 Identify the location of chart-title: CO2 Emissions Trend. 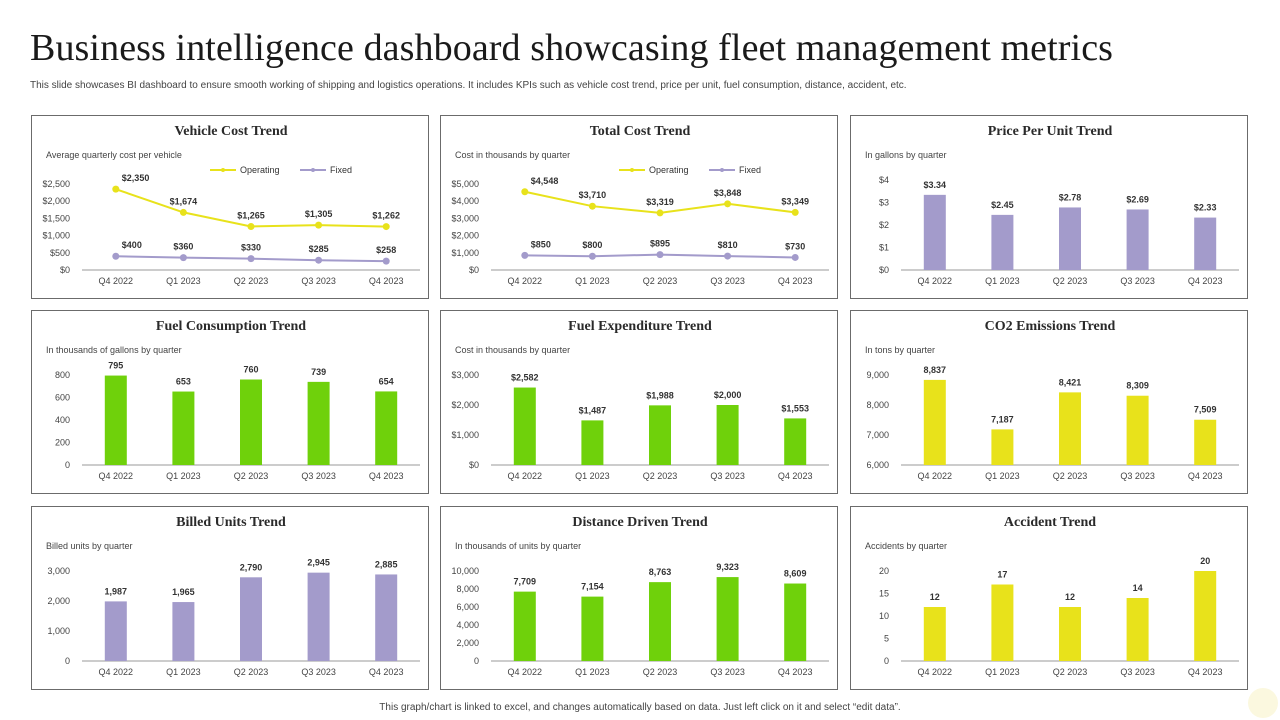
(1050, 326).